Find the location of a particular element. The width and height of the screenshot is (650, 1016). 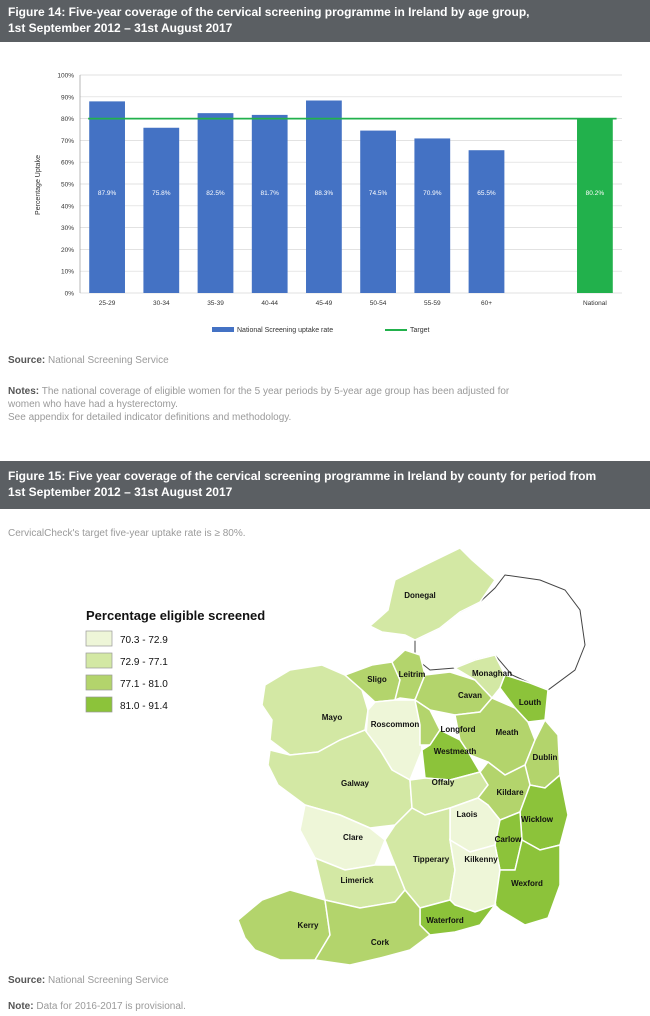

y-tick-labels: 0% 10% 20% 30% 40% 50% 60% 70% 80% 90% 100% is located at coordinates (65, 185).